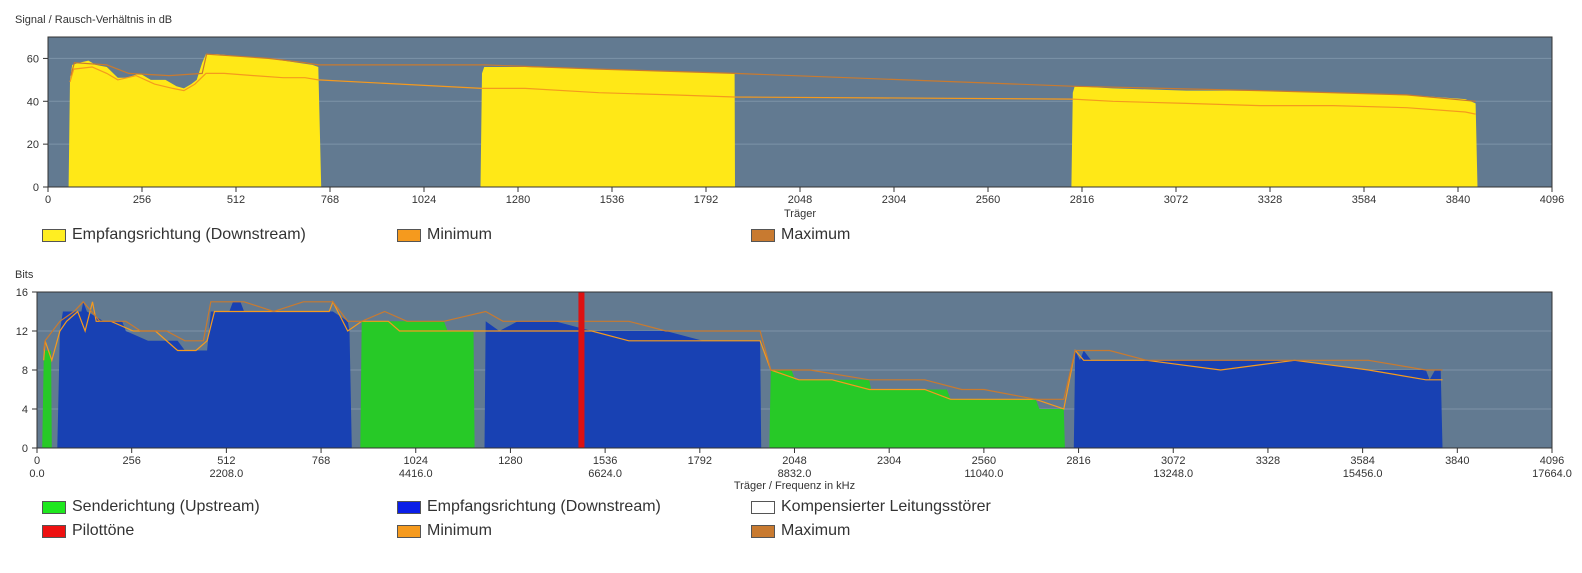 The image size is (1582, 573). I want to click on legend-item: Kompensierter Leitungsstörer, so click(871, 507).